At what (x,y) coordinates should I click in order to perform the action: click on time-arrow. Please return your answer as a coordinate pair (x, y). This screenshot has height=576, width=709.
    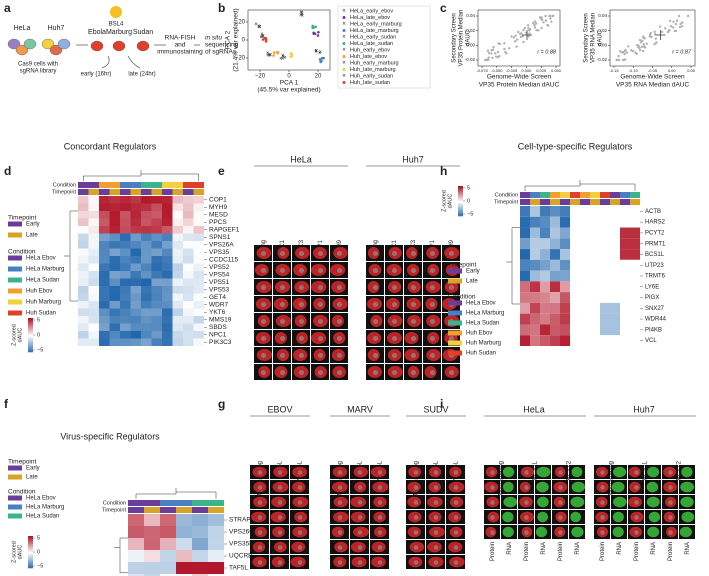
    Looking at the image, I should click on (105, 62).